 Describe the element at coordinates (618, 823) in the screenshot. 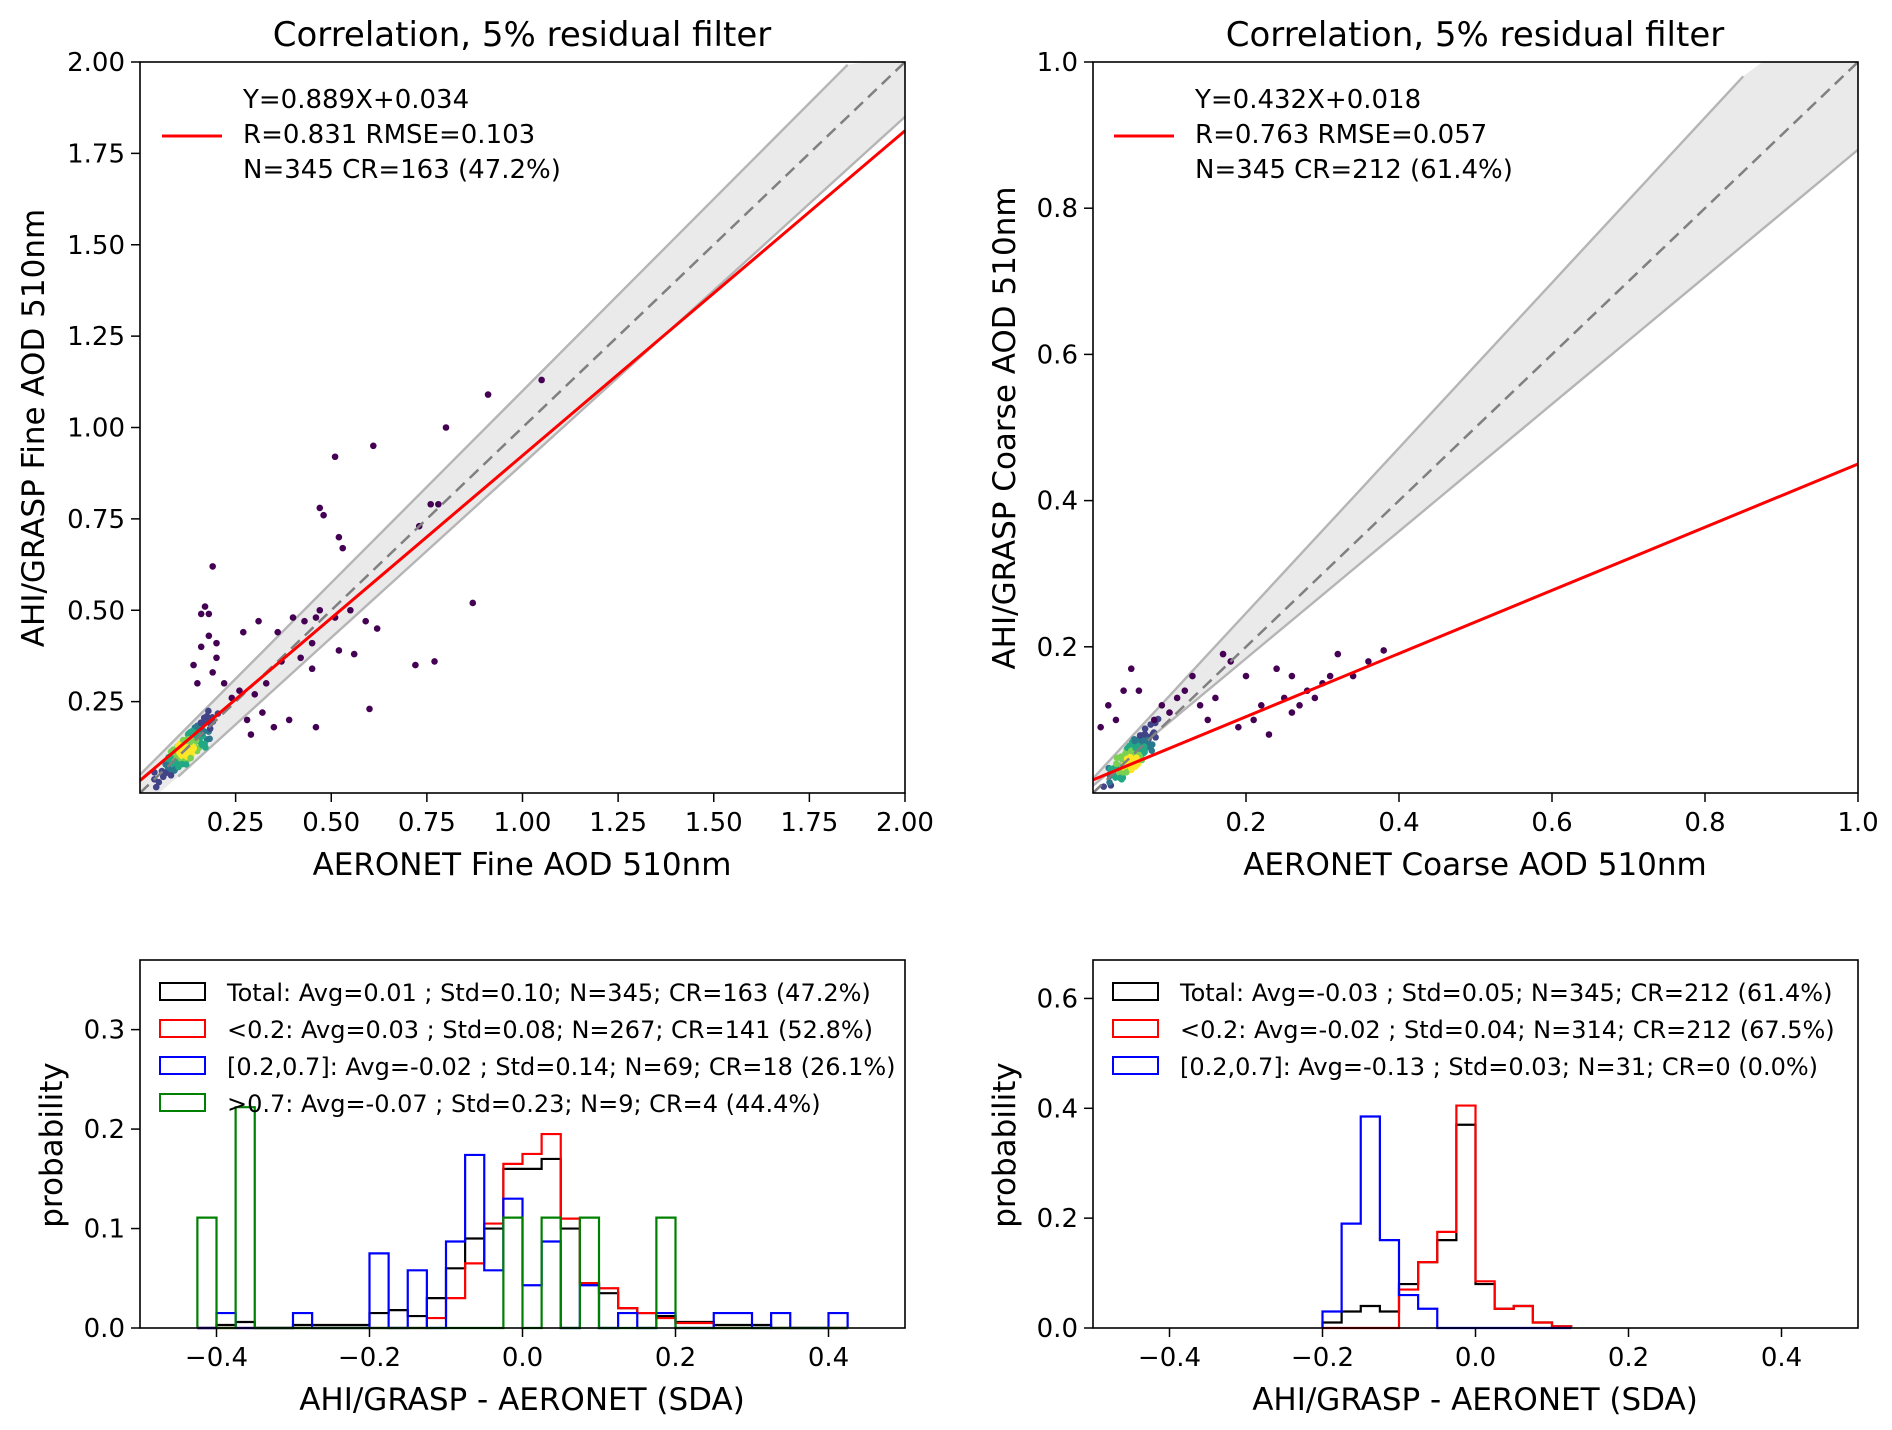

I see `x-tick-label: 1.25` at that location.